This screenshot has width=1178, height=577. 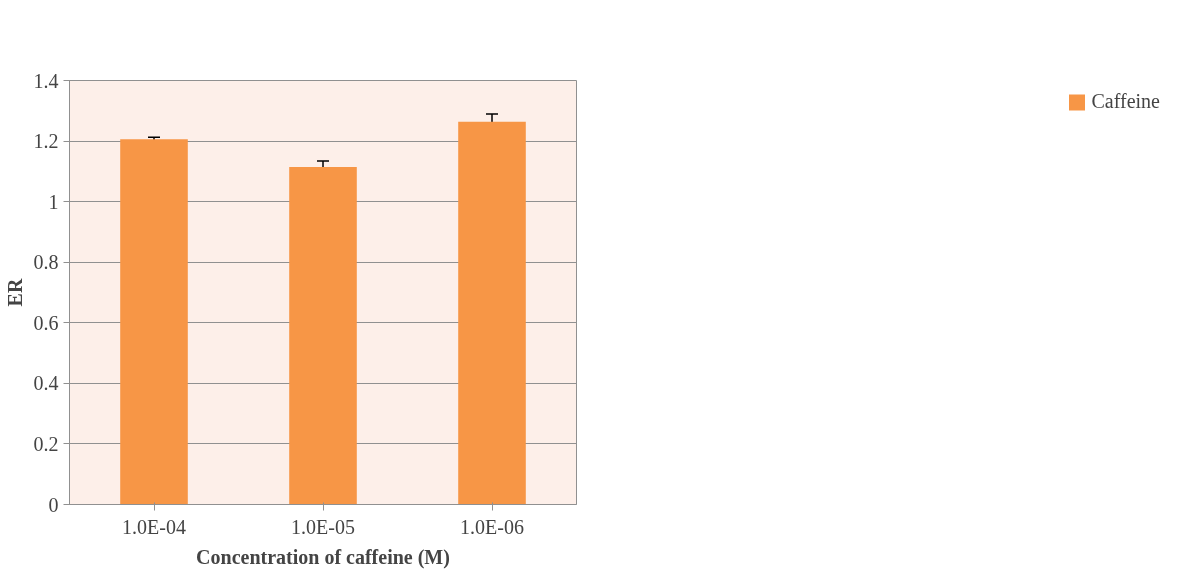 I want to click on y-tick-label: 0.6, so click(x=46, y=322).